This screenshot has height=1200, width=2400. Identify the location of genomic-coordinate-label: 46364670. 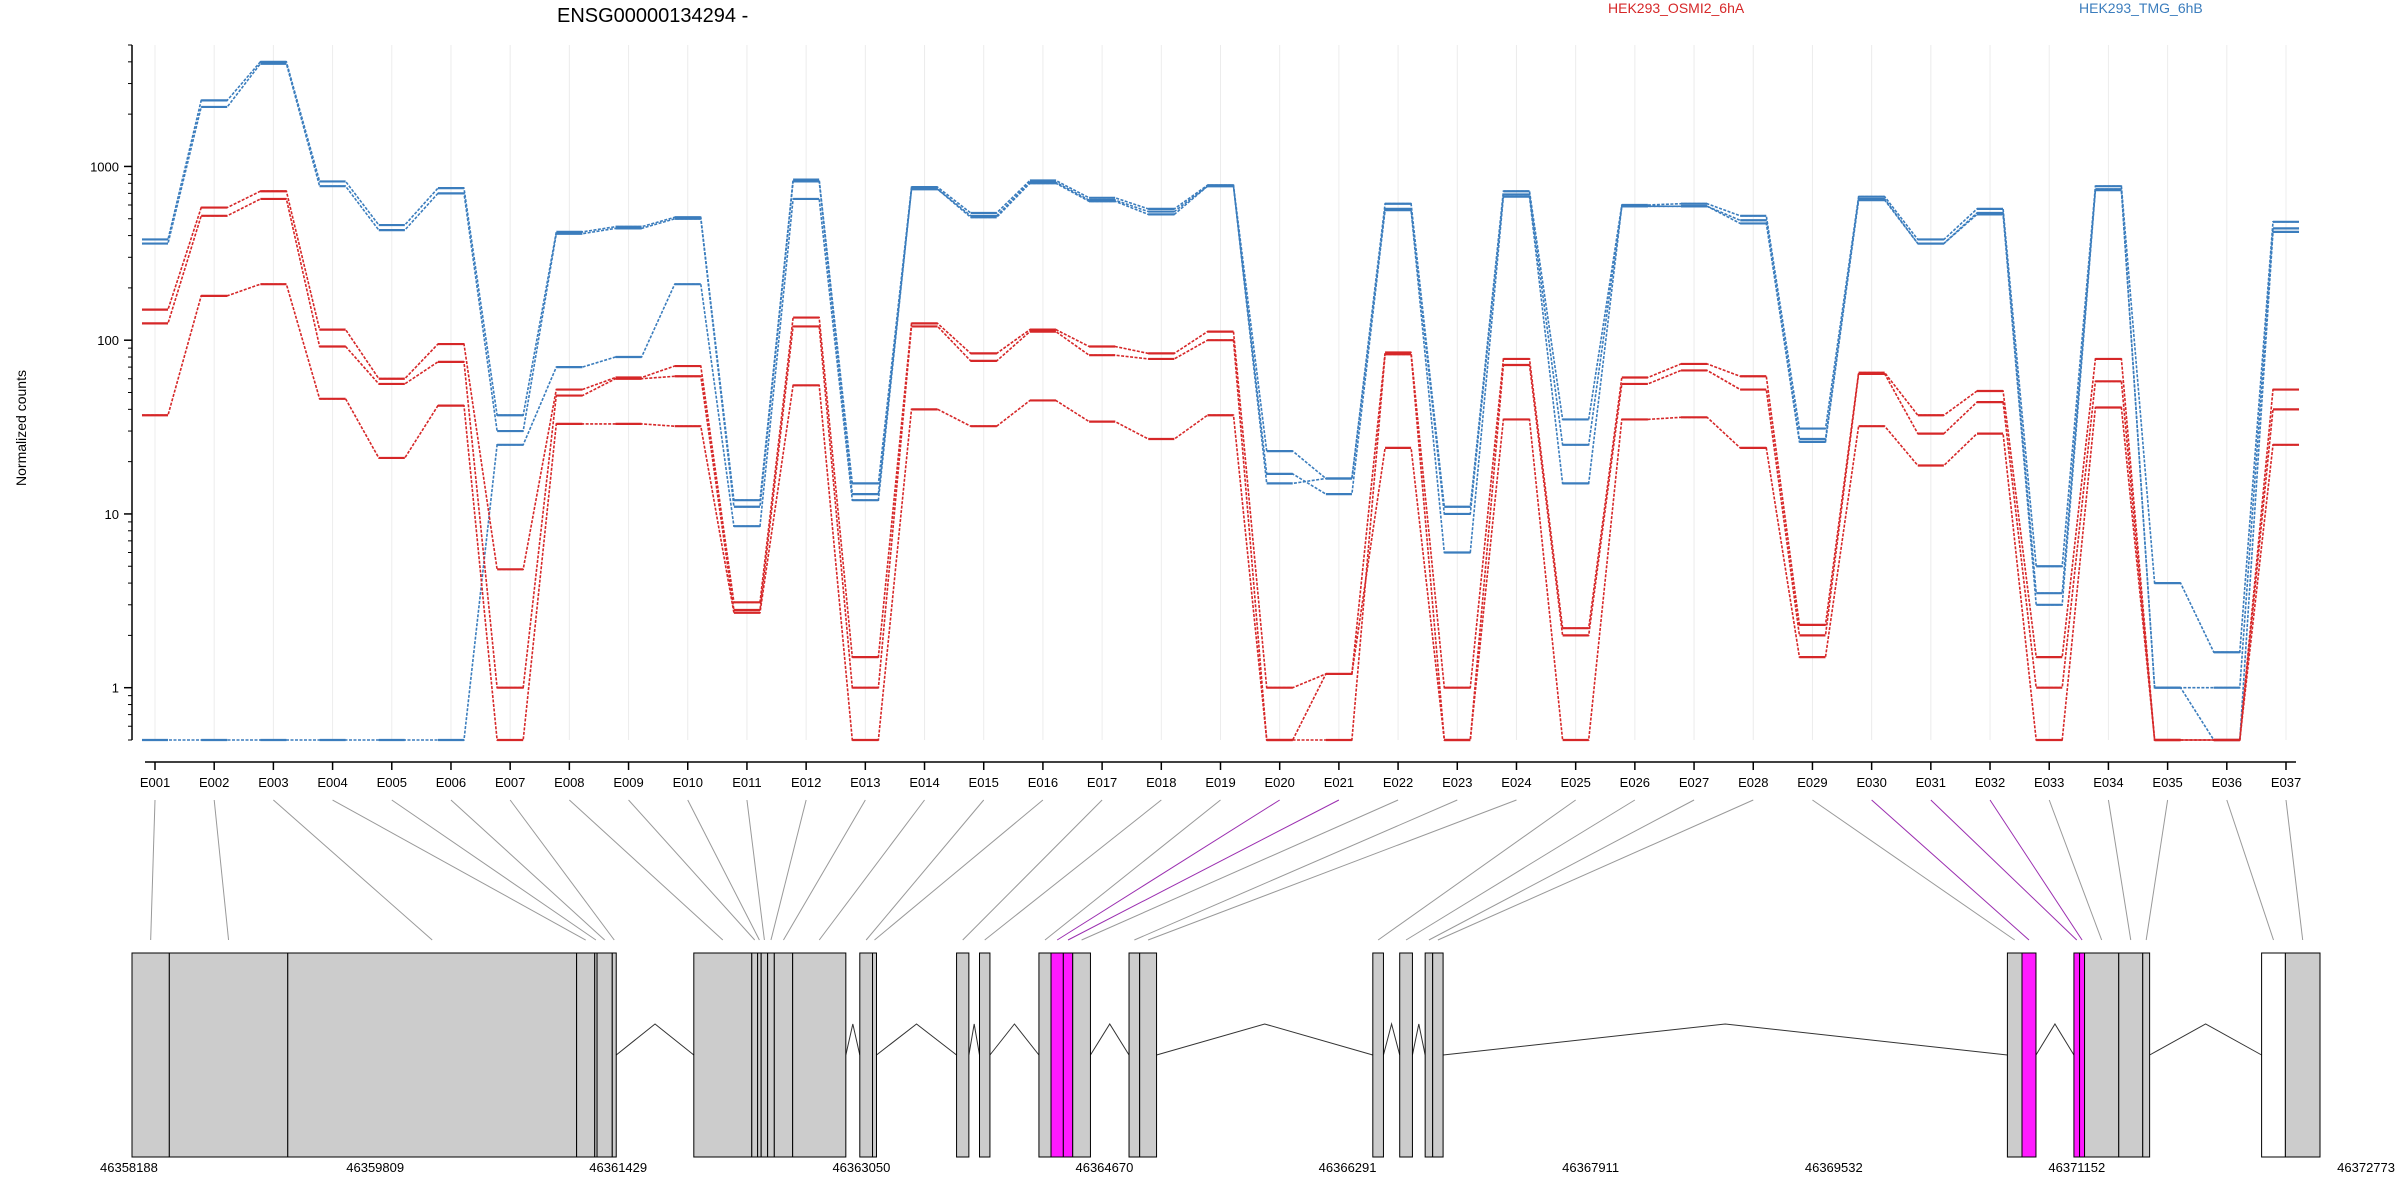
(1104, 1167).